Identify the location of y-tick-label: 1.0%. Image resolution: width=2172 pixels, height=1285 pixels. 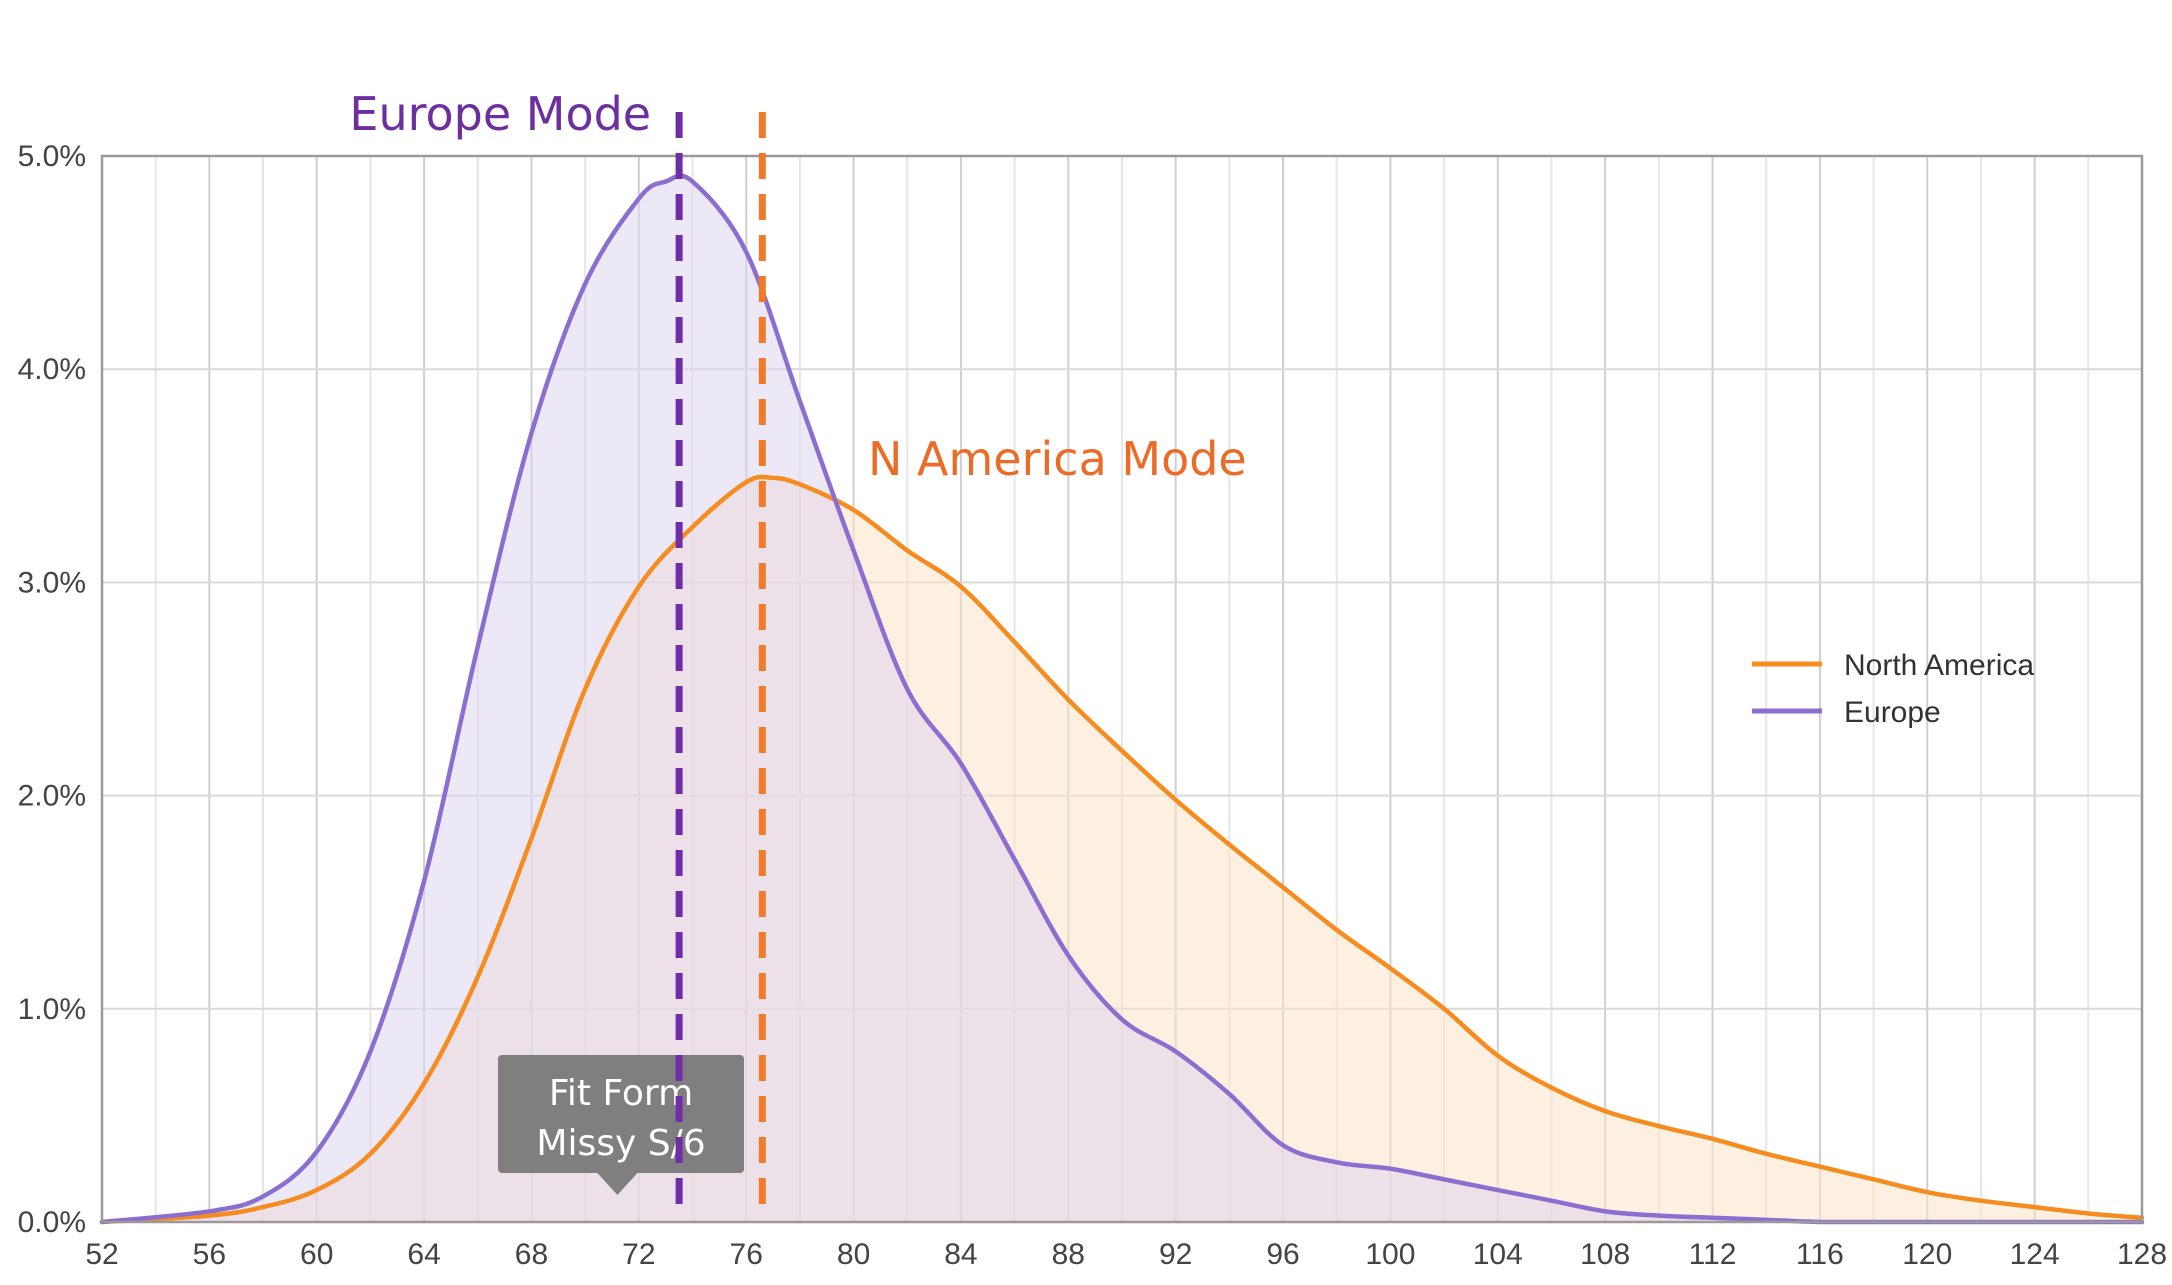
(52, 1009).